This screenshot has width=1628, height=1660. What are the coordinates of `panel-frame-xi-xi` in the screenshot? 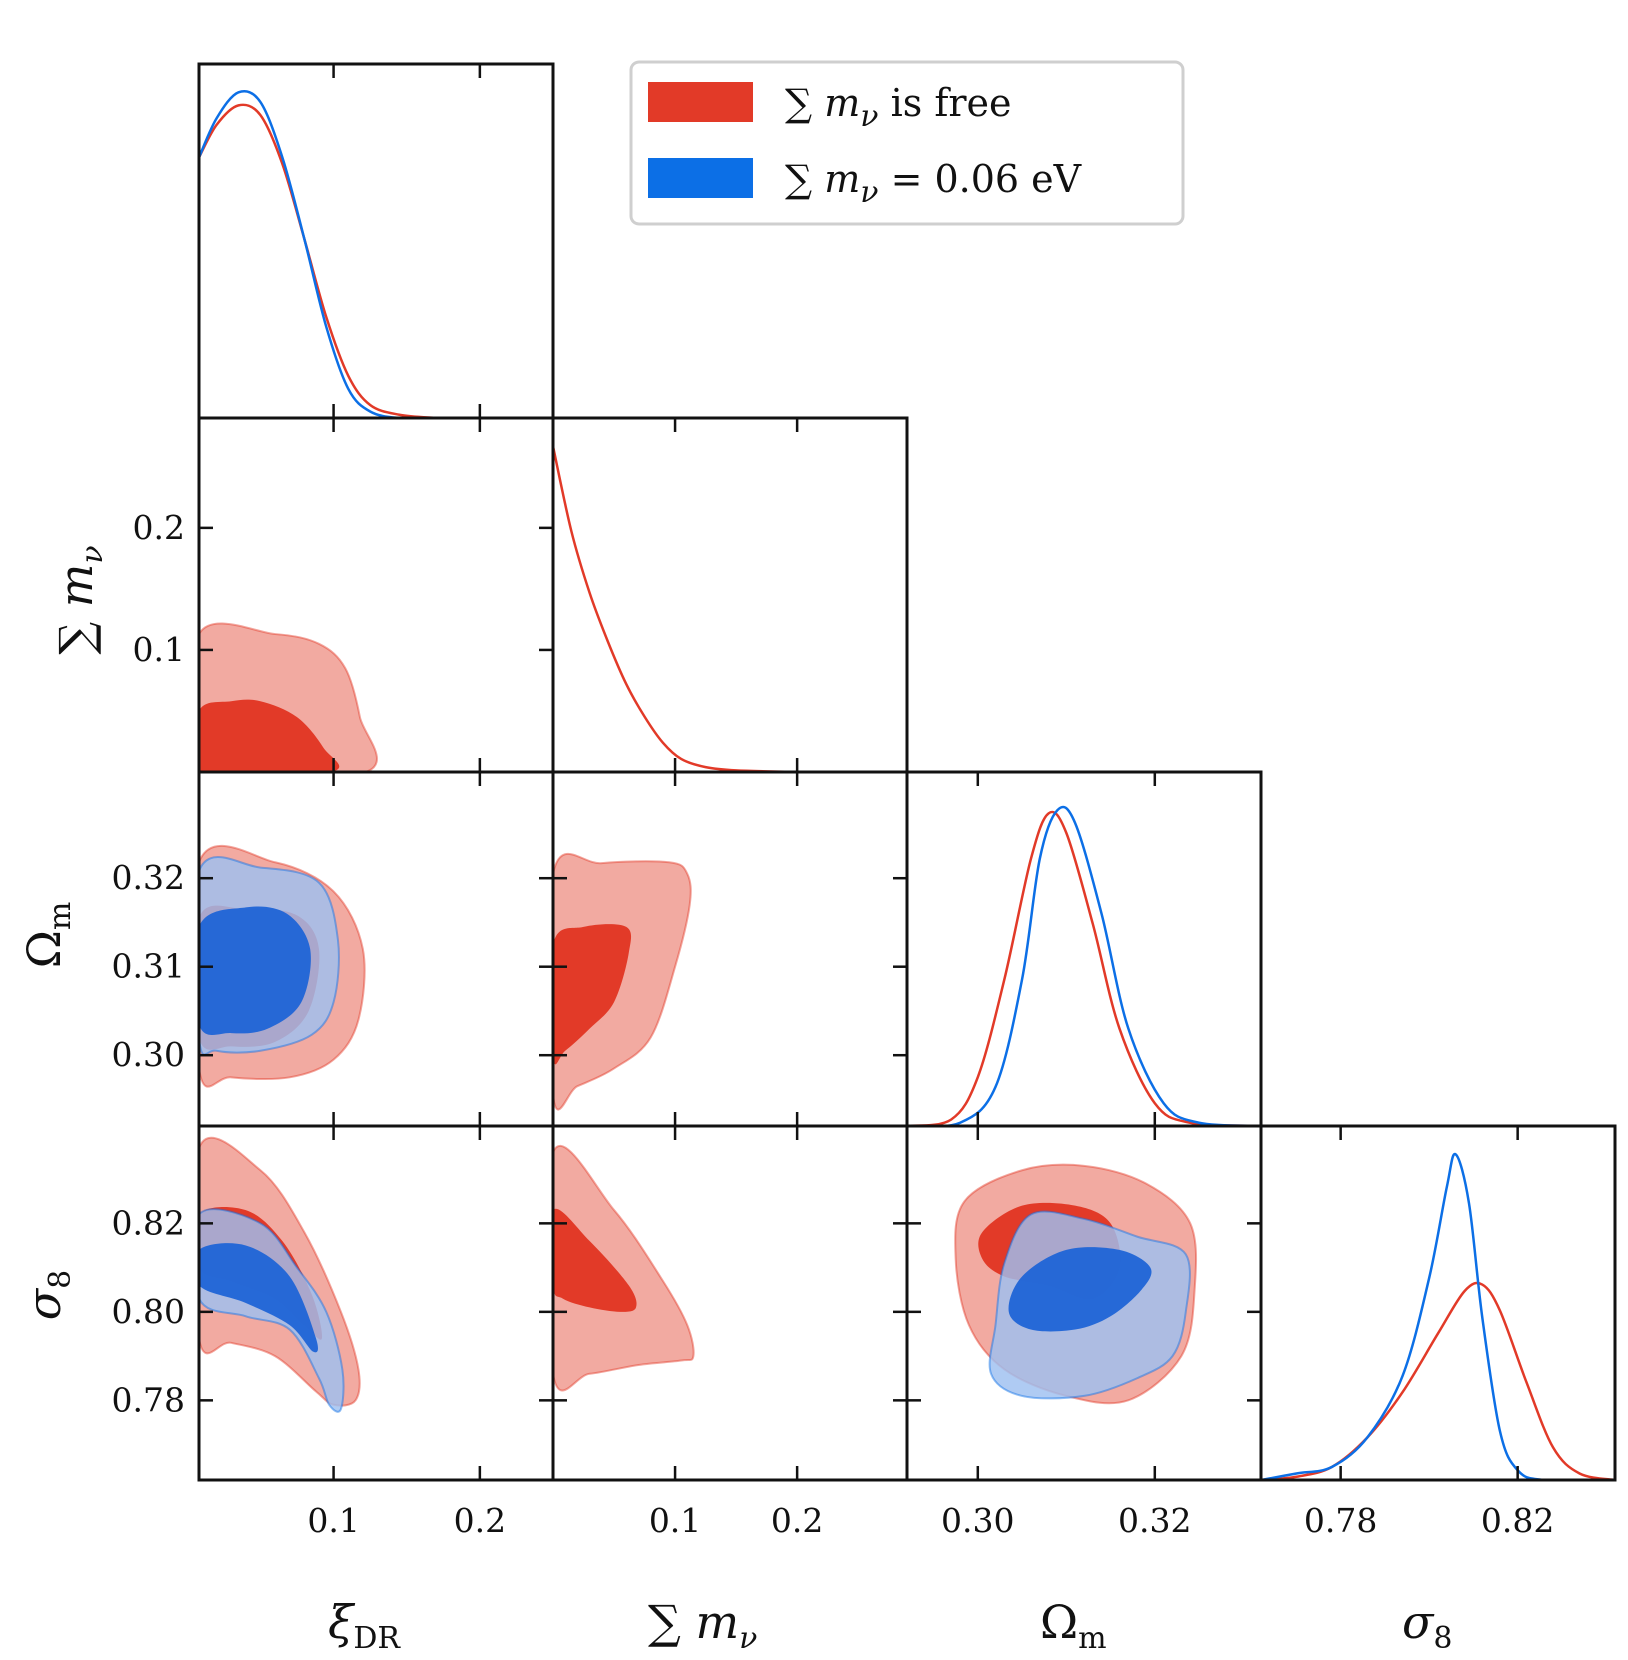 It's located at (376, 241).